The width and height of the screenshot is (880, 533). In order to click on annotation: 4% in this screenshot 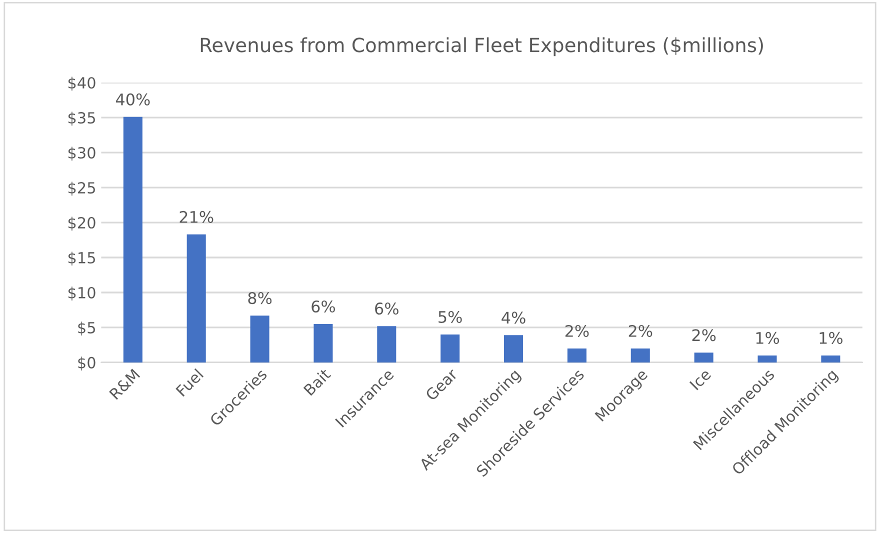, I will do `click(514, 318)`.